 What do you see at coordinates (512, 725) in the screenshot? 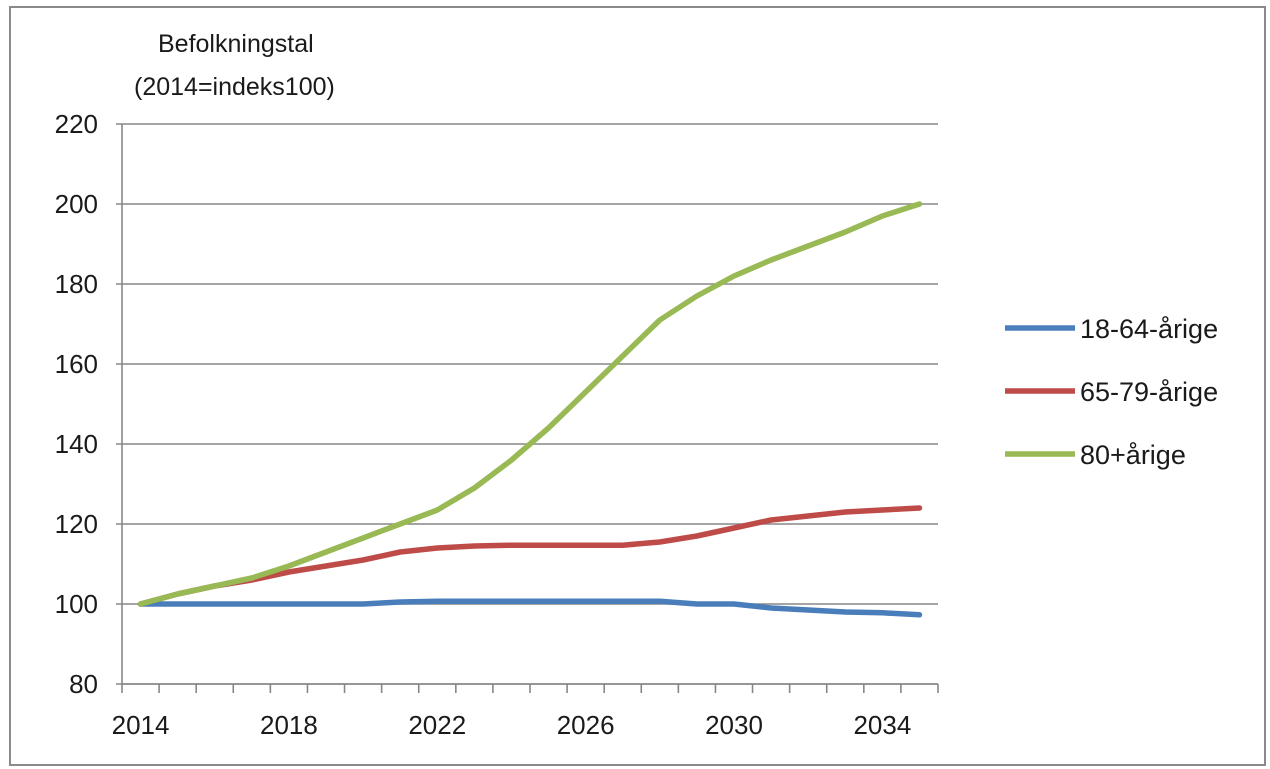
I see `x-tick-labels: 2014 2018 2022 2026 2030 2034` at bounding box center [512, 725].